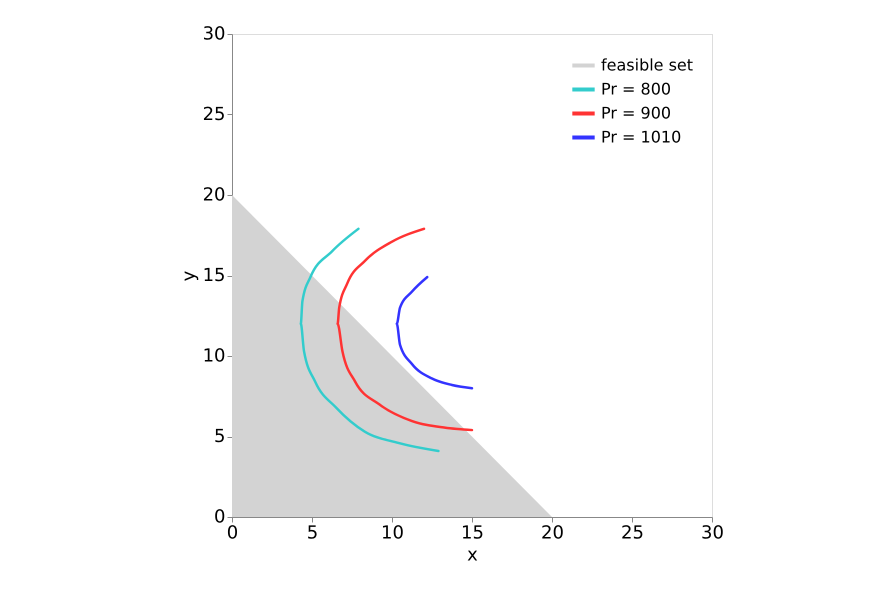 The width and height of the screenshot is (893, 603). I want to click on x-axis-title: x, so click(472, 555).